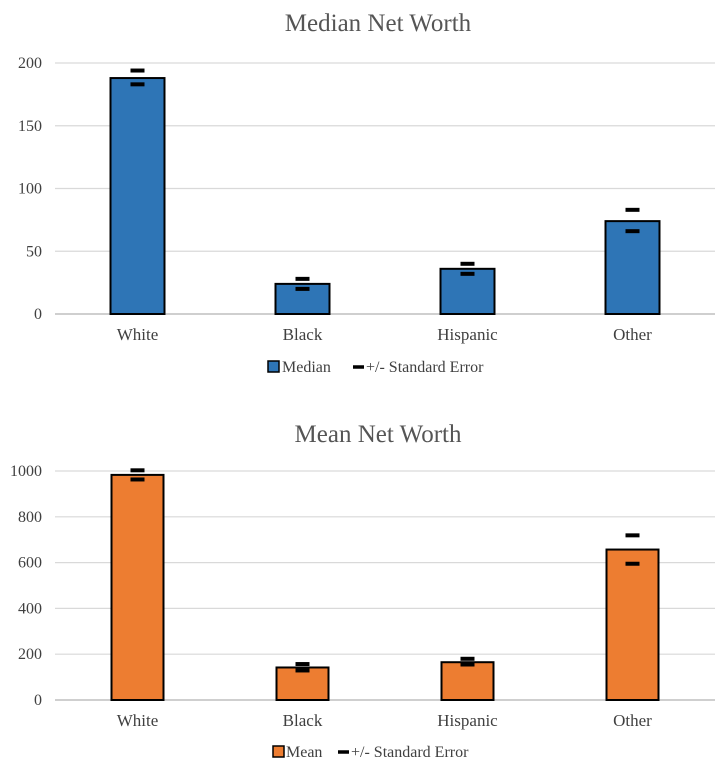 This screenshot has height=764, width=726. Describe the element at coordinates (30, 126) in the screenshot. I see `y-tick-label: 150` at that location.